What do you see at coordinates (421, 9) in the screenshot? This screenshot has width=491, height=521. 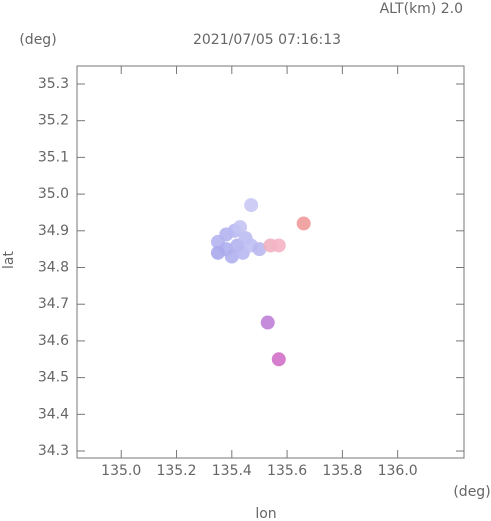 I see `altitude-label: ALT(km) 2.0` at bounding box center [421, 9].